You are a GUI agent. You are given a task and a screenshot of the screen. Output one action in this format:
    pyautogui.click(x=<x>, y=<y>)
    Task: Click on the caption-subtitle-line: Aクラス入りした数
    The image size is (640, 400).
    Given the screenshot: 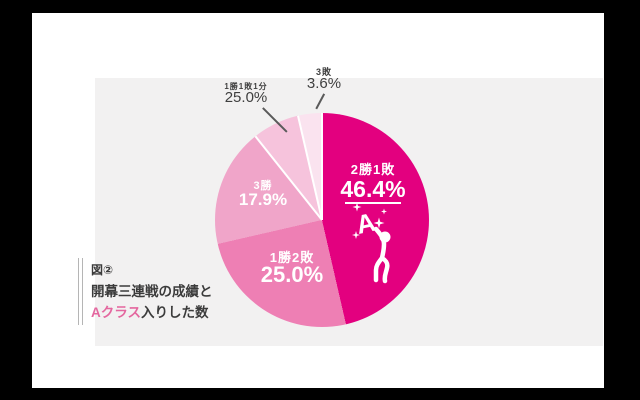 What is the action you would take?
    pyautogui.click(x=152, y=312)
    